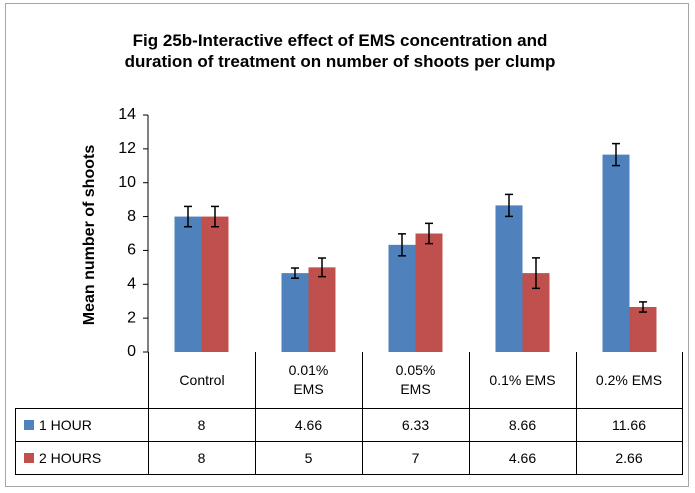  Describe the element at coordinates (131, 317) in the screenshot. I see `y-tick-label: 2` at that location.